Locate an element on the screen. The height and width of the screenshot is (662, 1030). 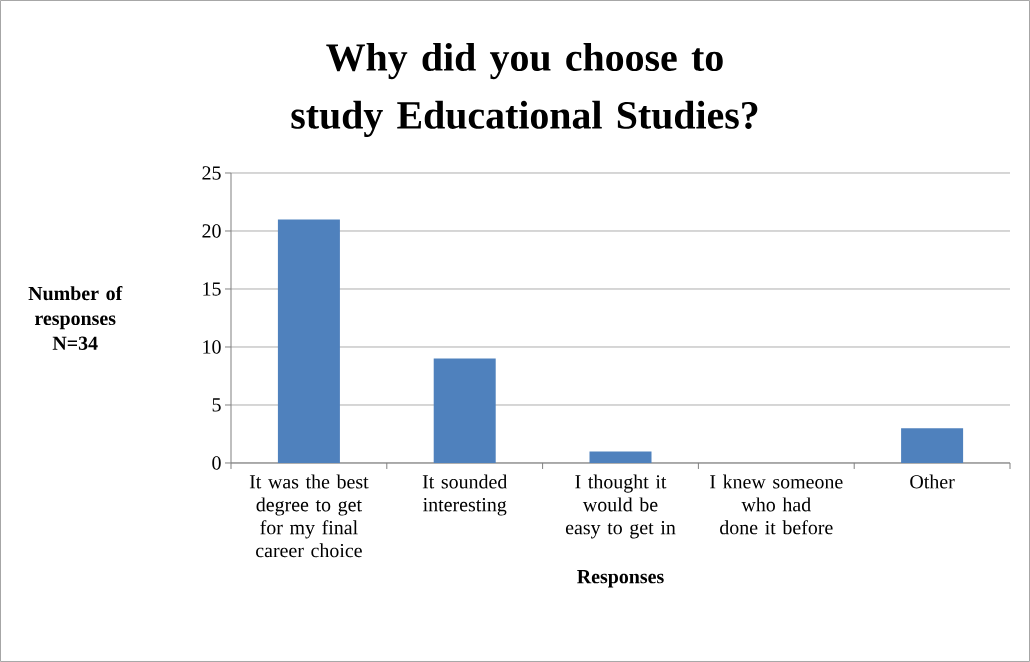
x-tick-label: I knew someone who had done it before is located at coordinates (776, 504).